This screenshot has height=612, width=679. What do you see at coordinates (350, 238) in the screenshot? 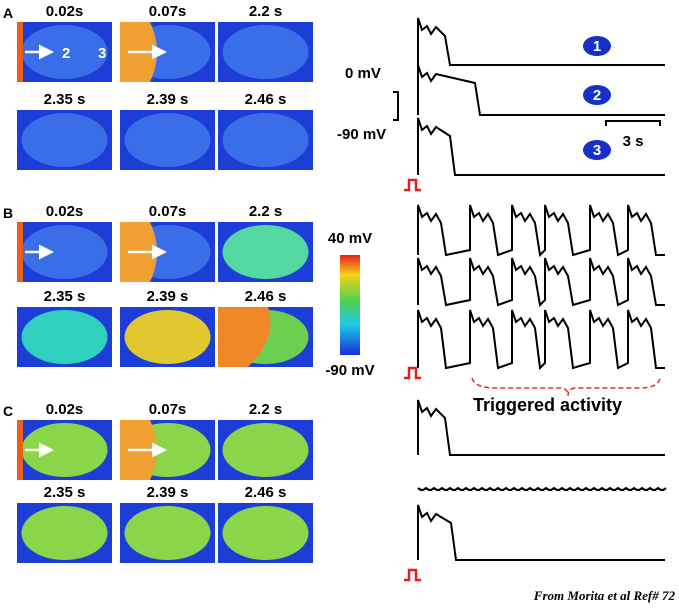
I see `colorbar-top: 40 mV` at bounding box center [350, 238].